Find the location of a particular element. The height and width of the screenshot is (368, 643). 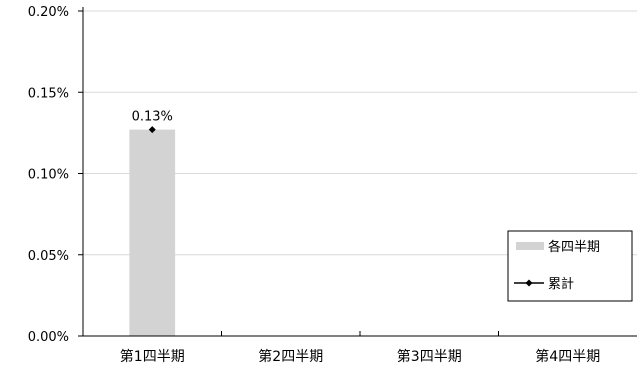

y-tick-label: 0.15% is located at coordinates (48, 93).